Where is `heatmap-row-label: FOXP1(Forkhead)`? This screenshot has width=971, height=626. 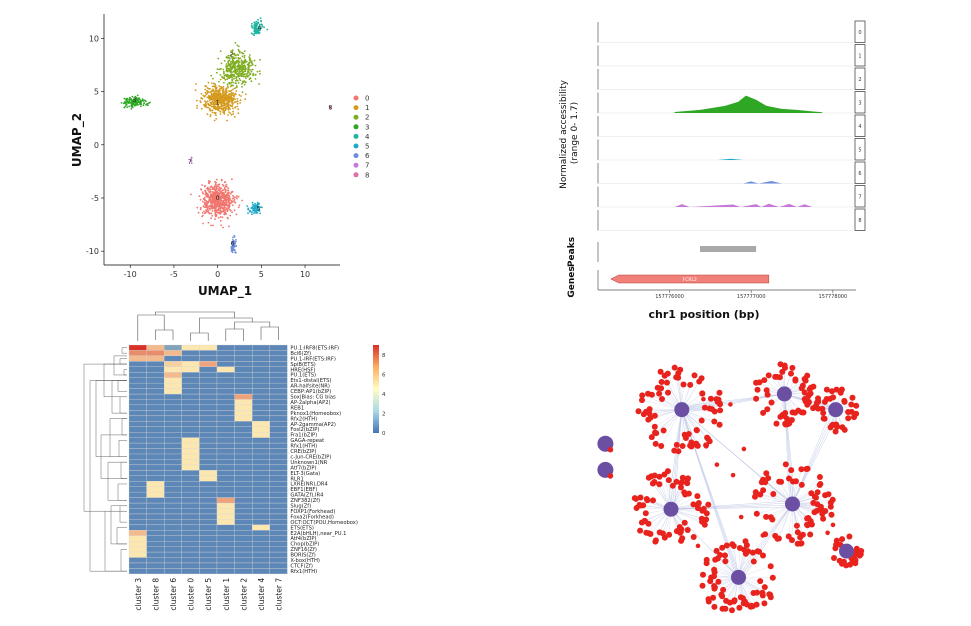 heatmap-row-label: FOXP1(Forkhead) is located at coordinates (312, 512).